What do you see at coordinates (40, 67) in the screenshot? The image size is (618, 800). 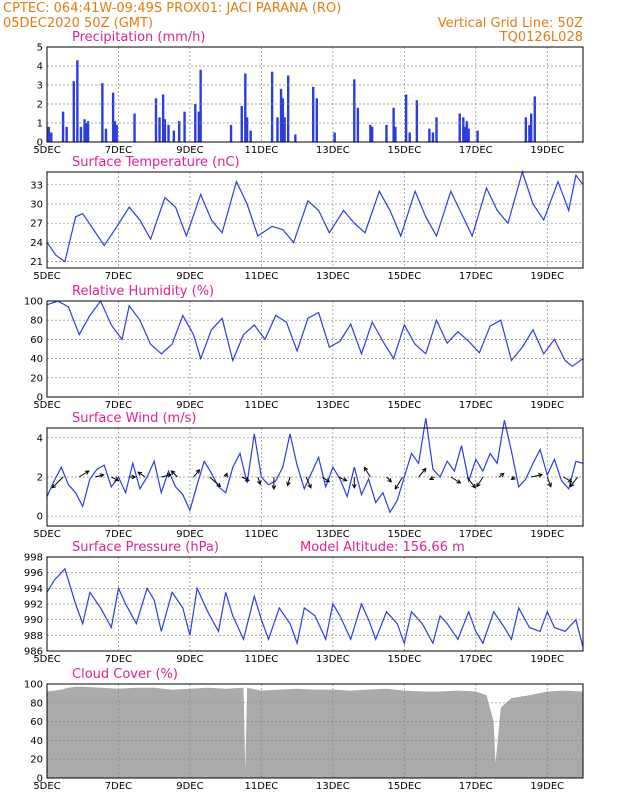 I see `precipitation-y-tick-label: 4` at bounding box center [40, 67].